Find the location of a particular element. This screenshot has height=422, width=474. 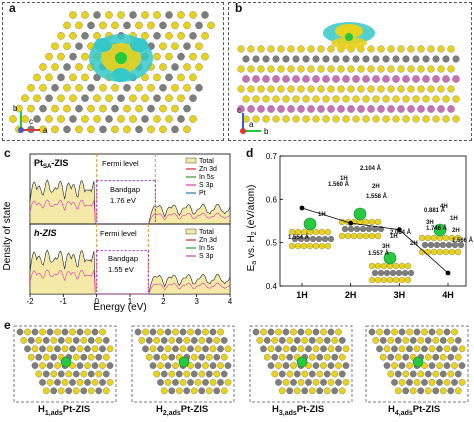

legend-label: S 3p is located at coordinates (206, 185).